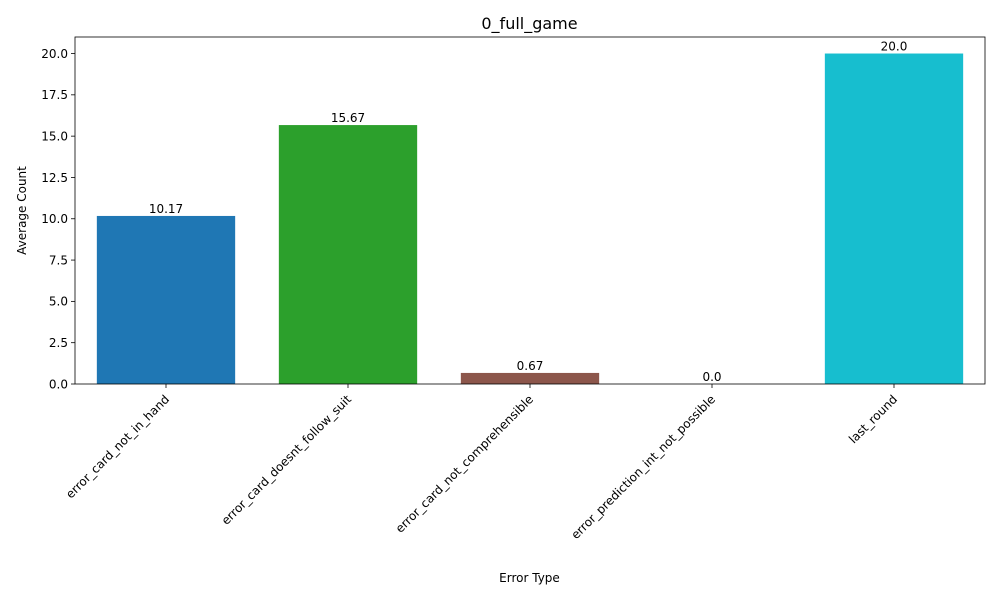  Describe the element at coordinates (54, 178) in the screenshot. I see `y-tick-label: 12.5` at that location.